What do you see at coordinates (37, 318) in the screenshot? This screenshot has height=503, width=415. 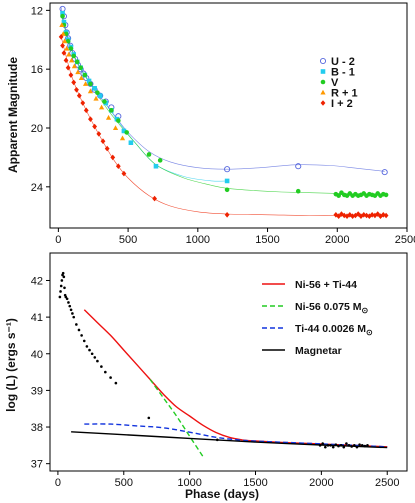 I see `luminosity-y-tick-label: 41` at bounding box center [37, 318].